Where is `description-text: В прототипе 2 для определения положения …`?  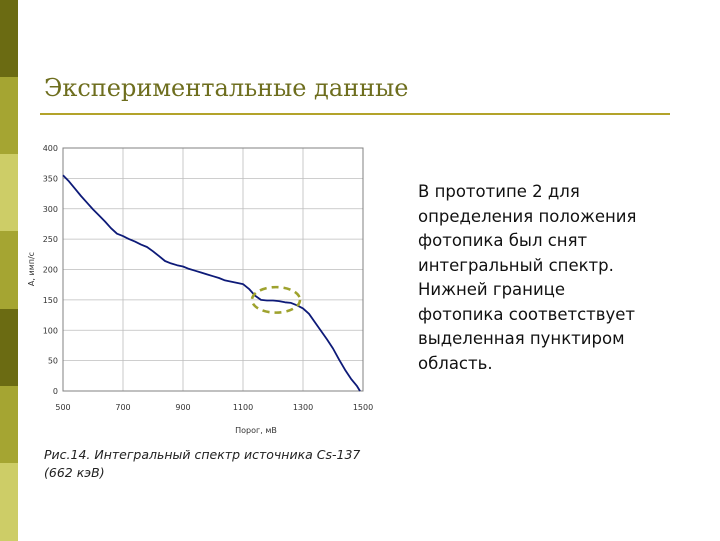
description-text: В прототипе 2 для определения положения … is located at coordinates (563, 278).